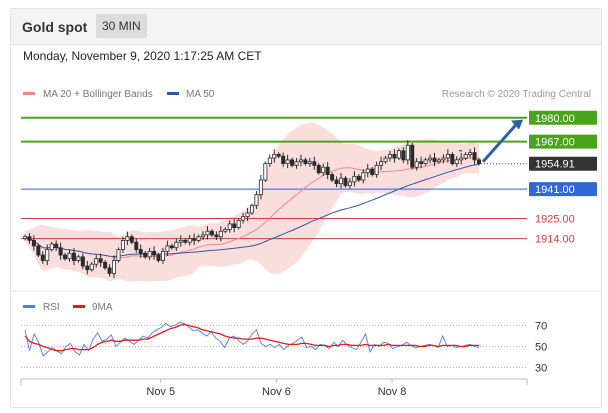 The image size is (608, 413). I want to click on level-badge-bg, so click(563, 163).